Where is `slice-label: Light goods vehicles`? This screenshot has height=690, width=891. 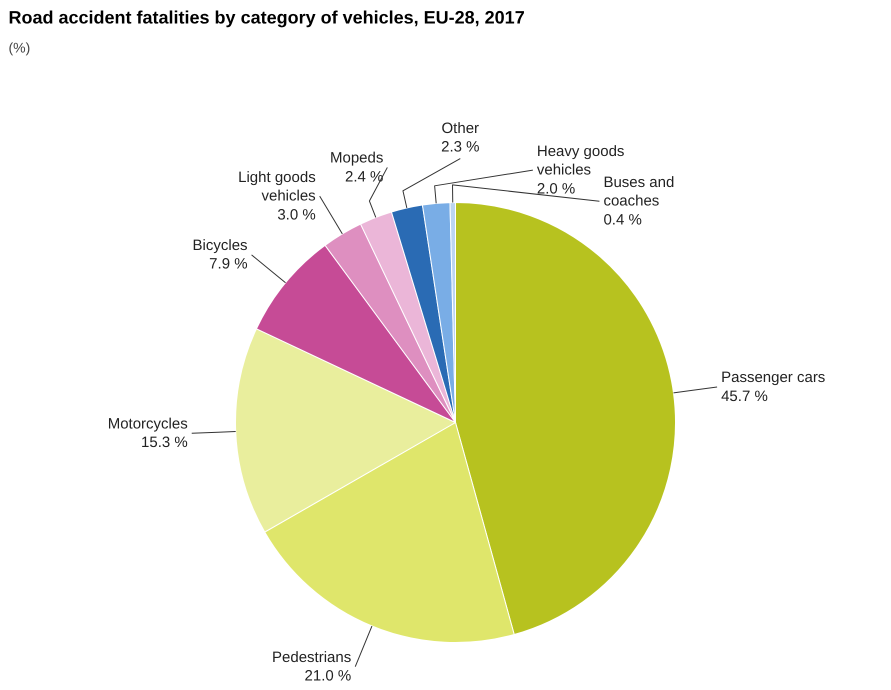 slice-label: Light goods vehicles is located at coordinates (277, 186).